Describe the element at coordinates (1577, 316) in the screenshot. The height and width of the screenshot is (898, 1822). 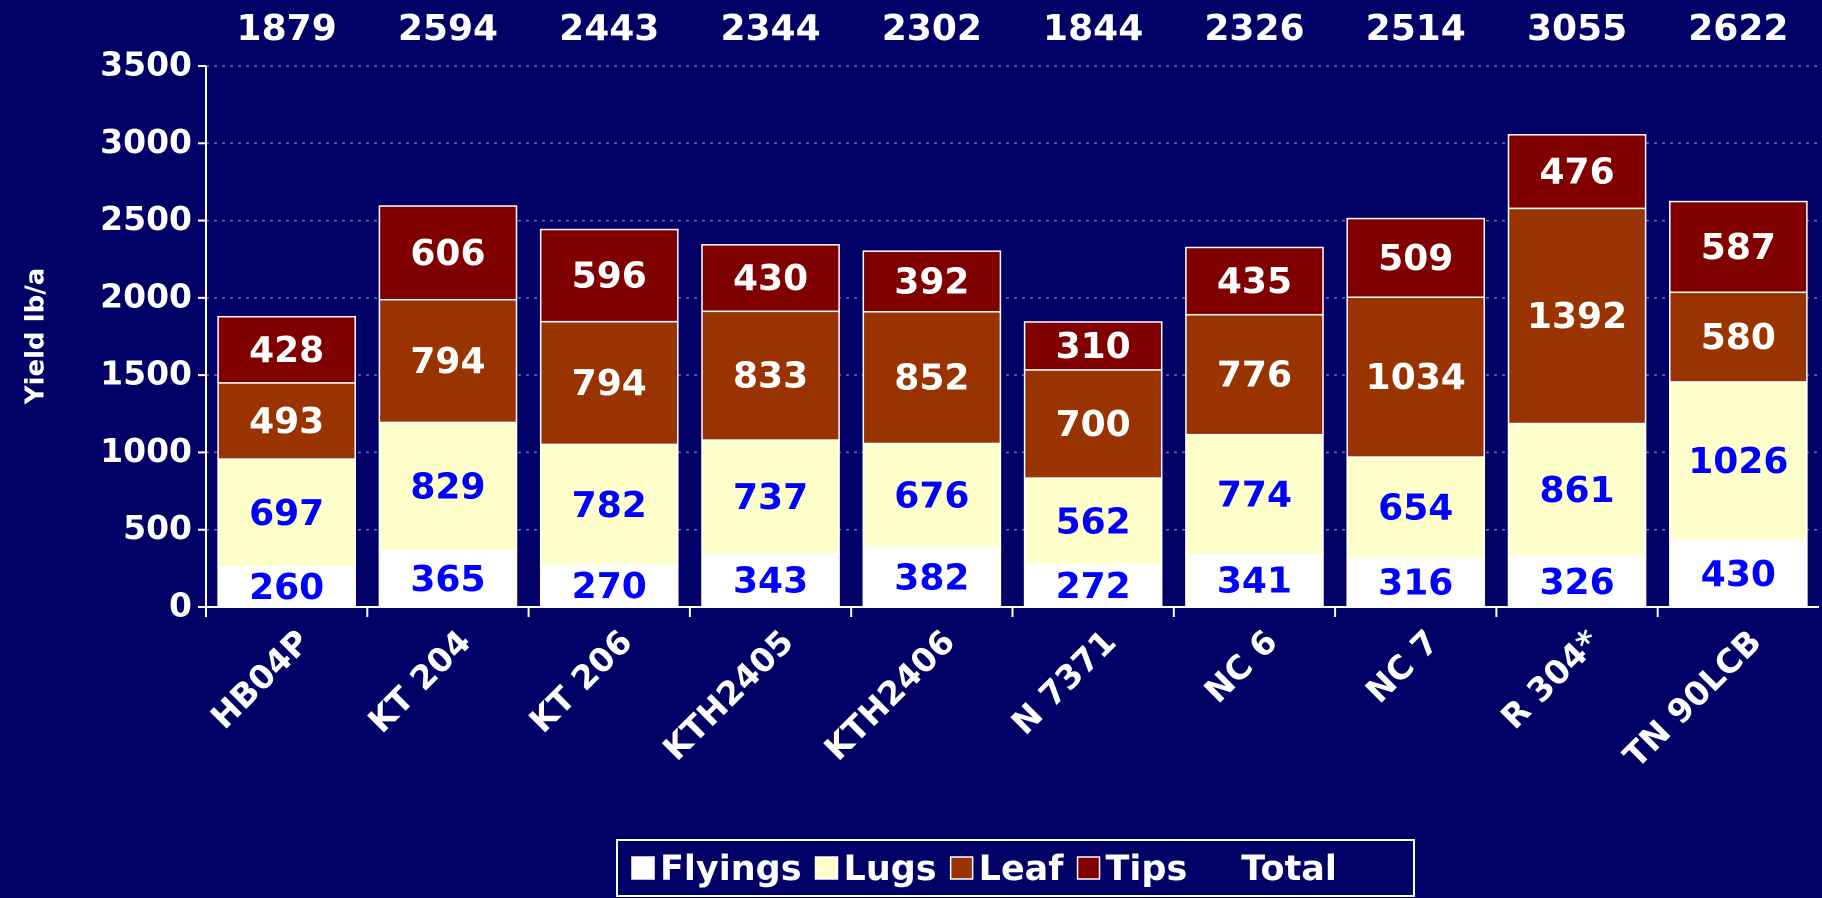
I see `value-label: 1392` at that location.